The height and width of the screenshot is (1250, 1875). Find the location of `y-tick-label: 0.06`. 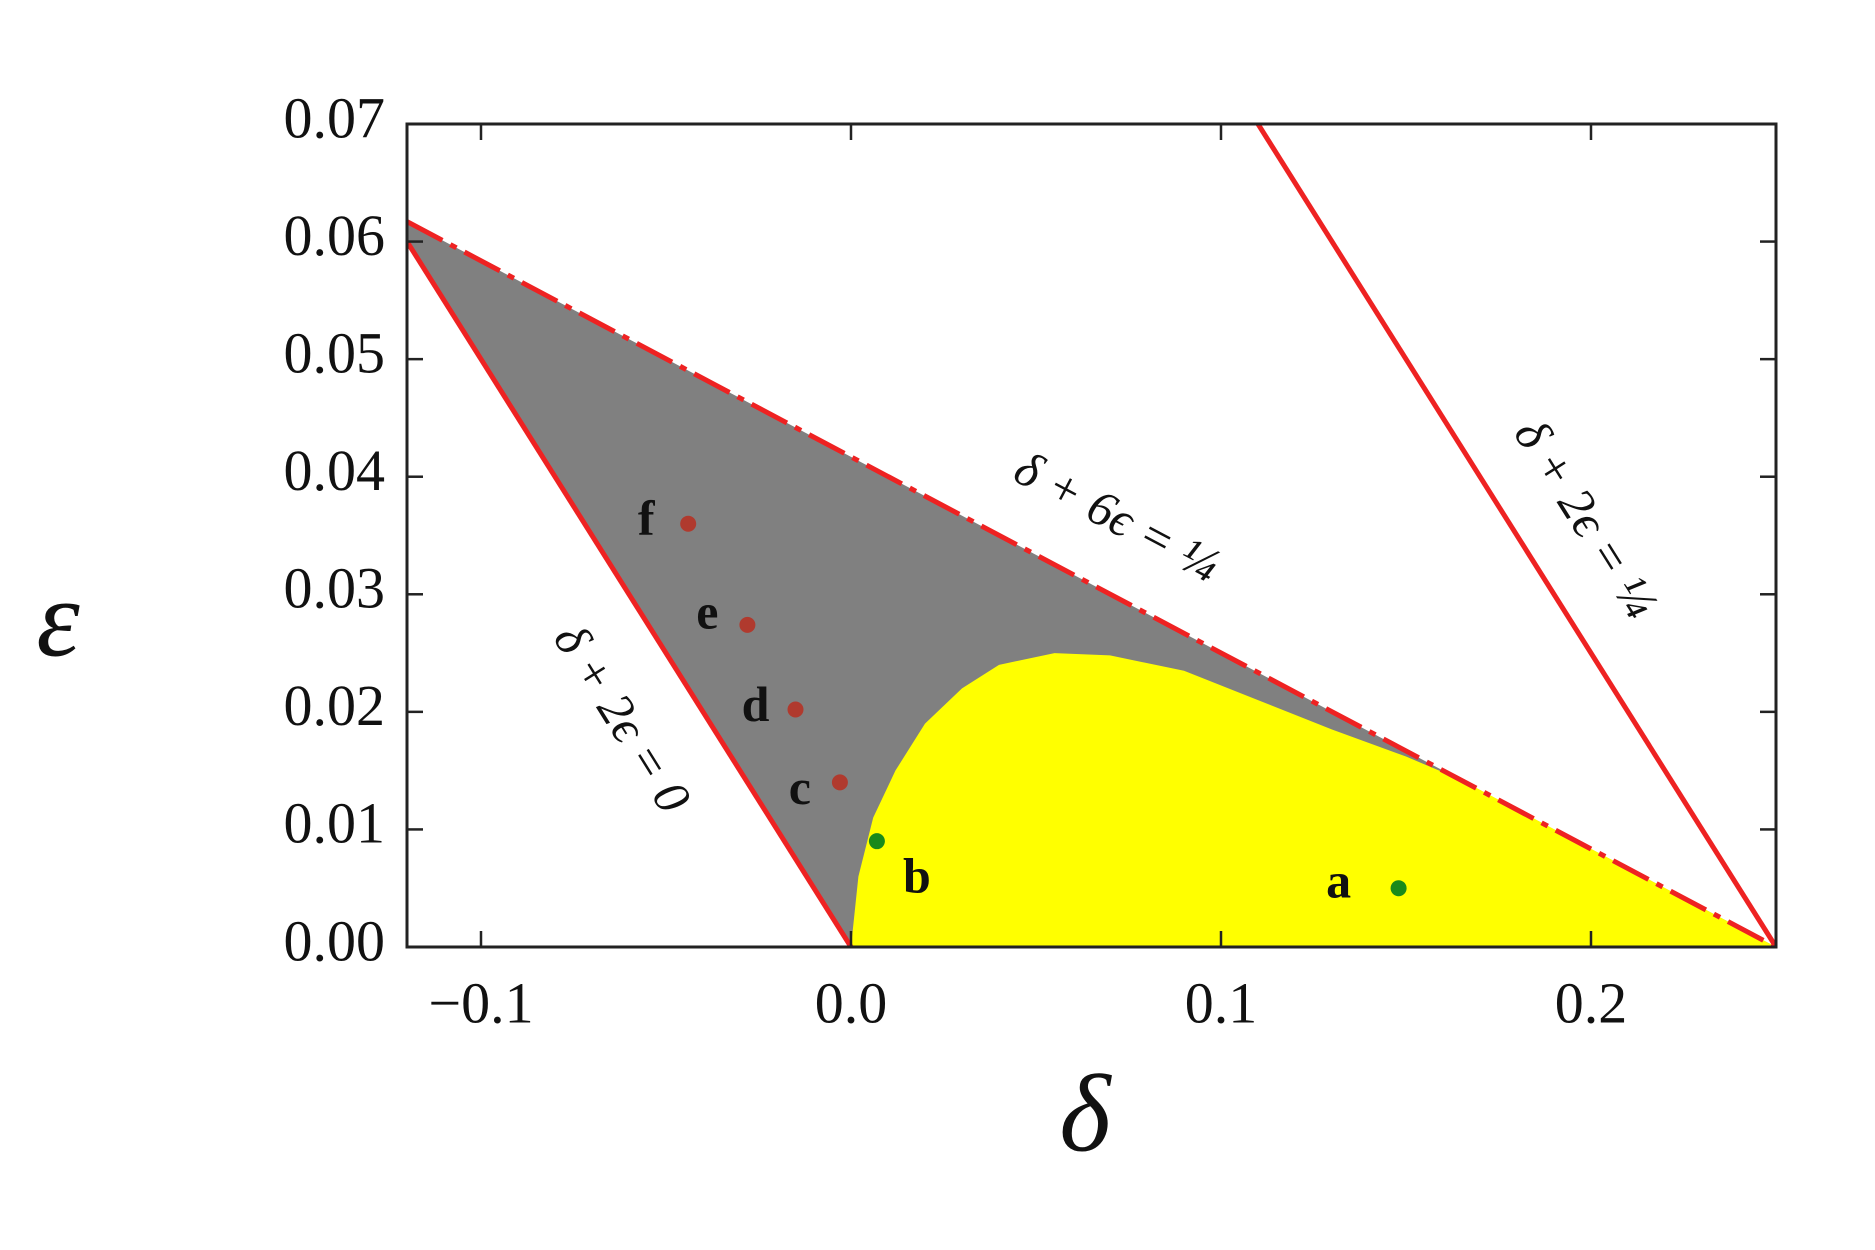

y-tick-label: 0.06 is located at coordinates (335, 235).